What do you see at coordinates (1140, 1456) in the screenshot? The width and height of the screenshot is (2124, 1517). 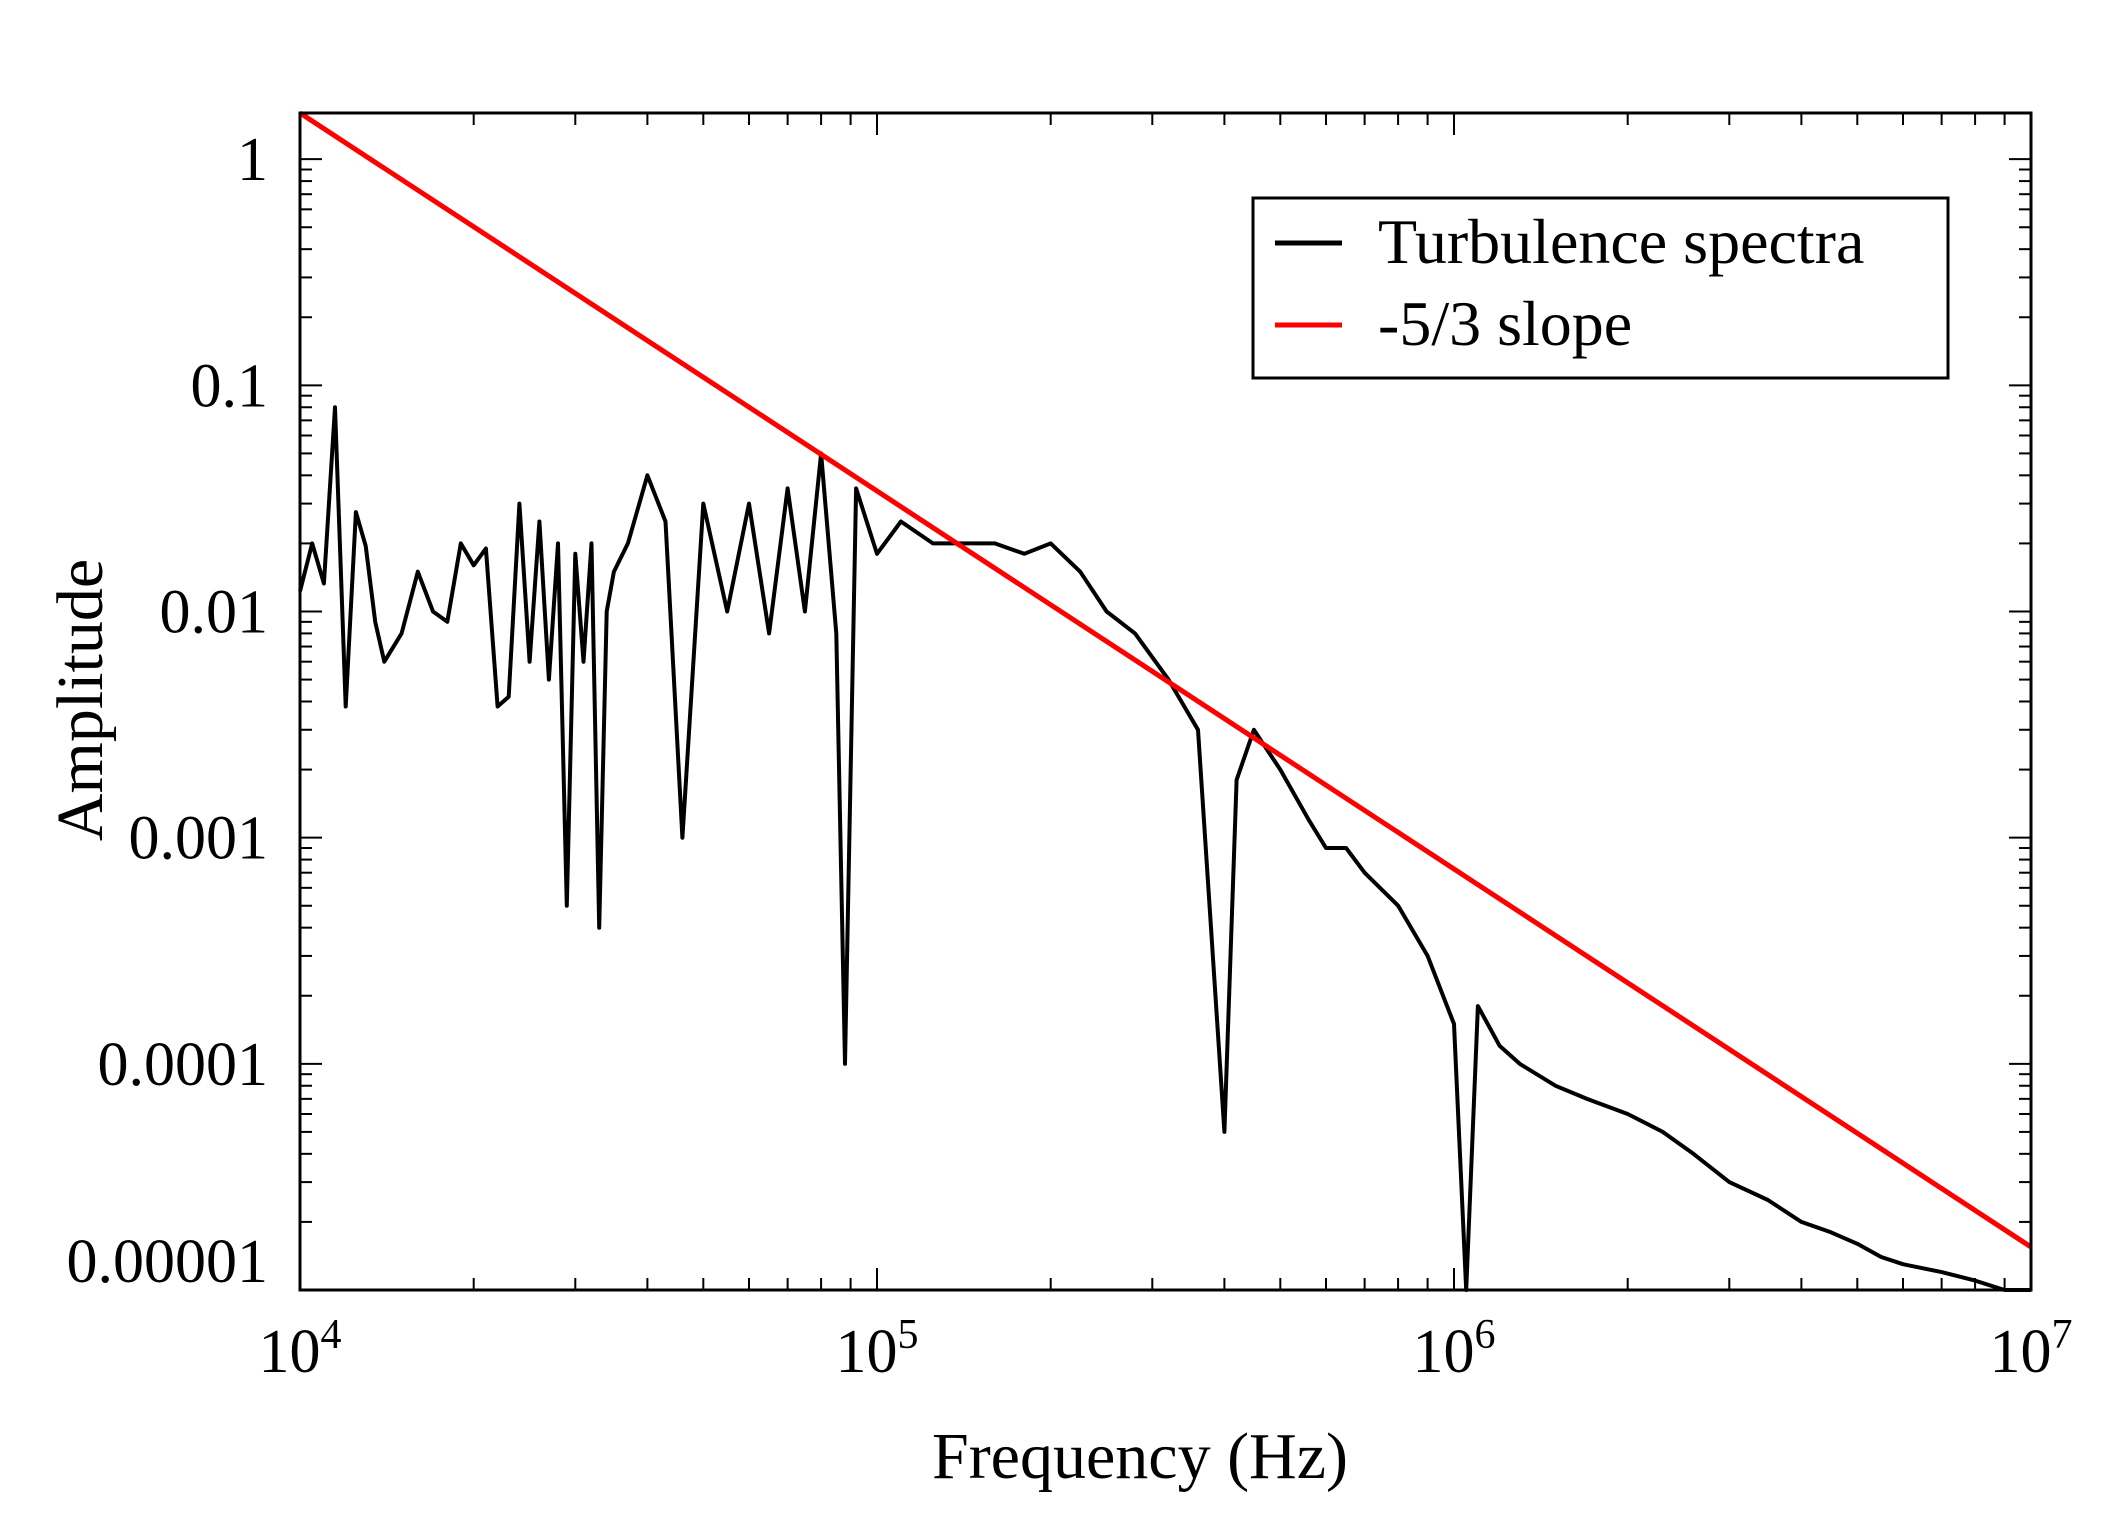 I see `x-axis-label: Frequency (Hz)` at bounding box center [1140, 1456].